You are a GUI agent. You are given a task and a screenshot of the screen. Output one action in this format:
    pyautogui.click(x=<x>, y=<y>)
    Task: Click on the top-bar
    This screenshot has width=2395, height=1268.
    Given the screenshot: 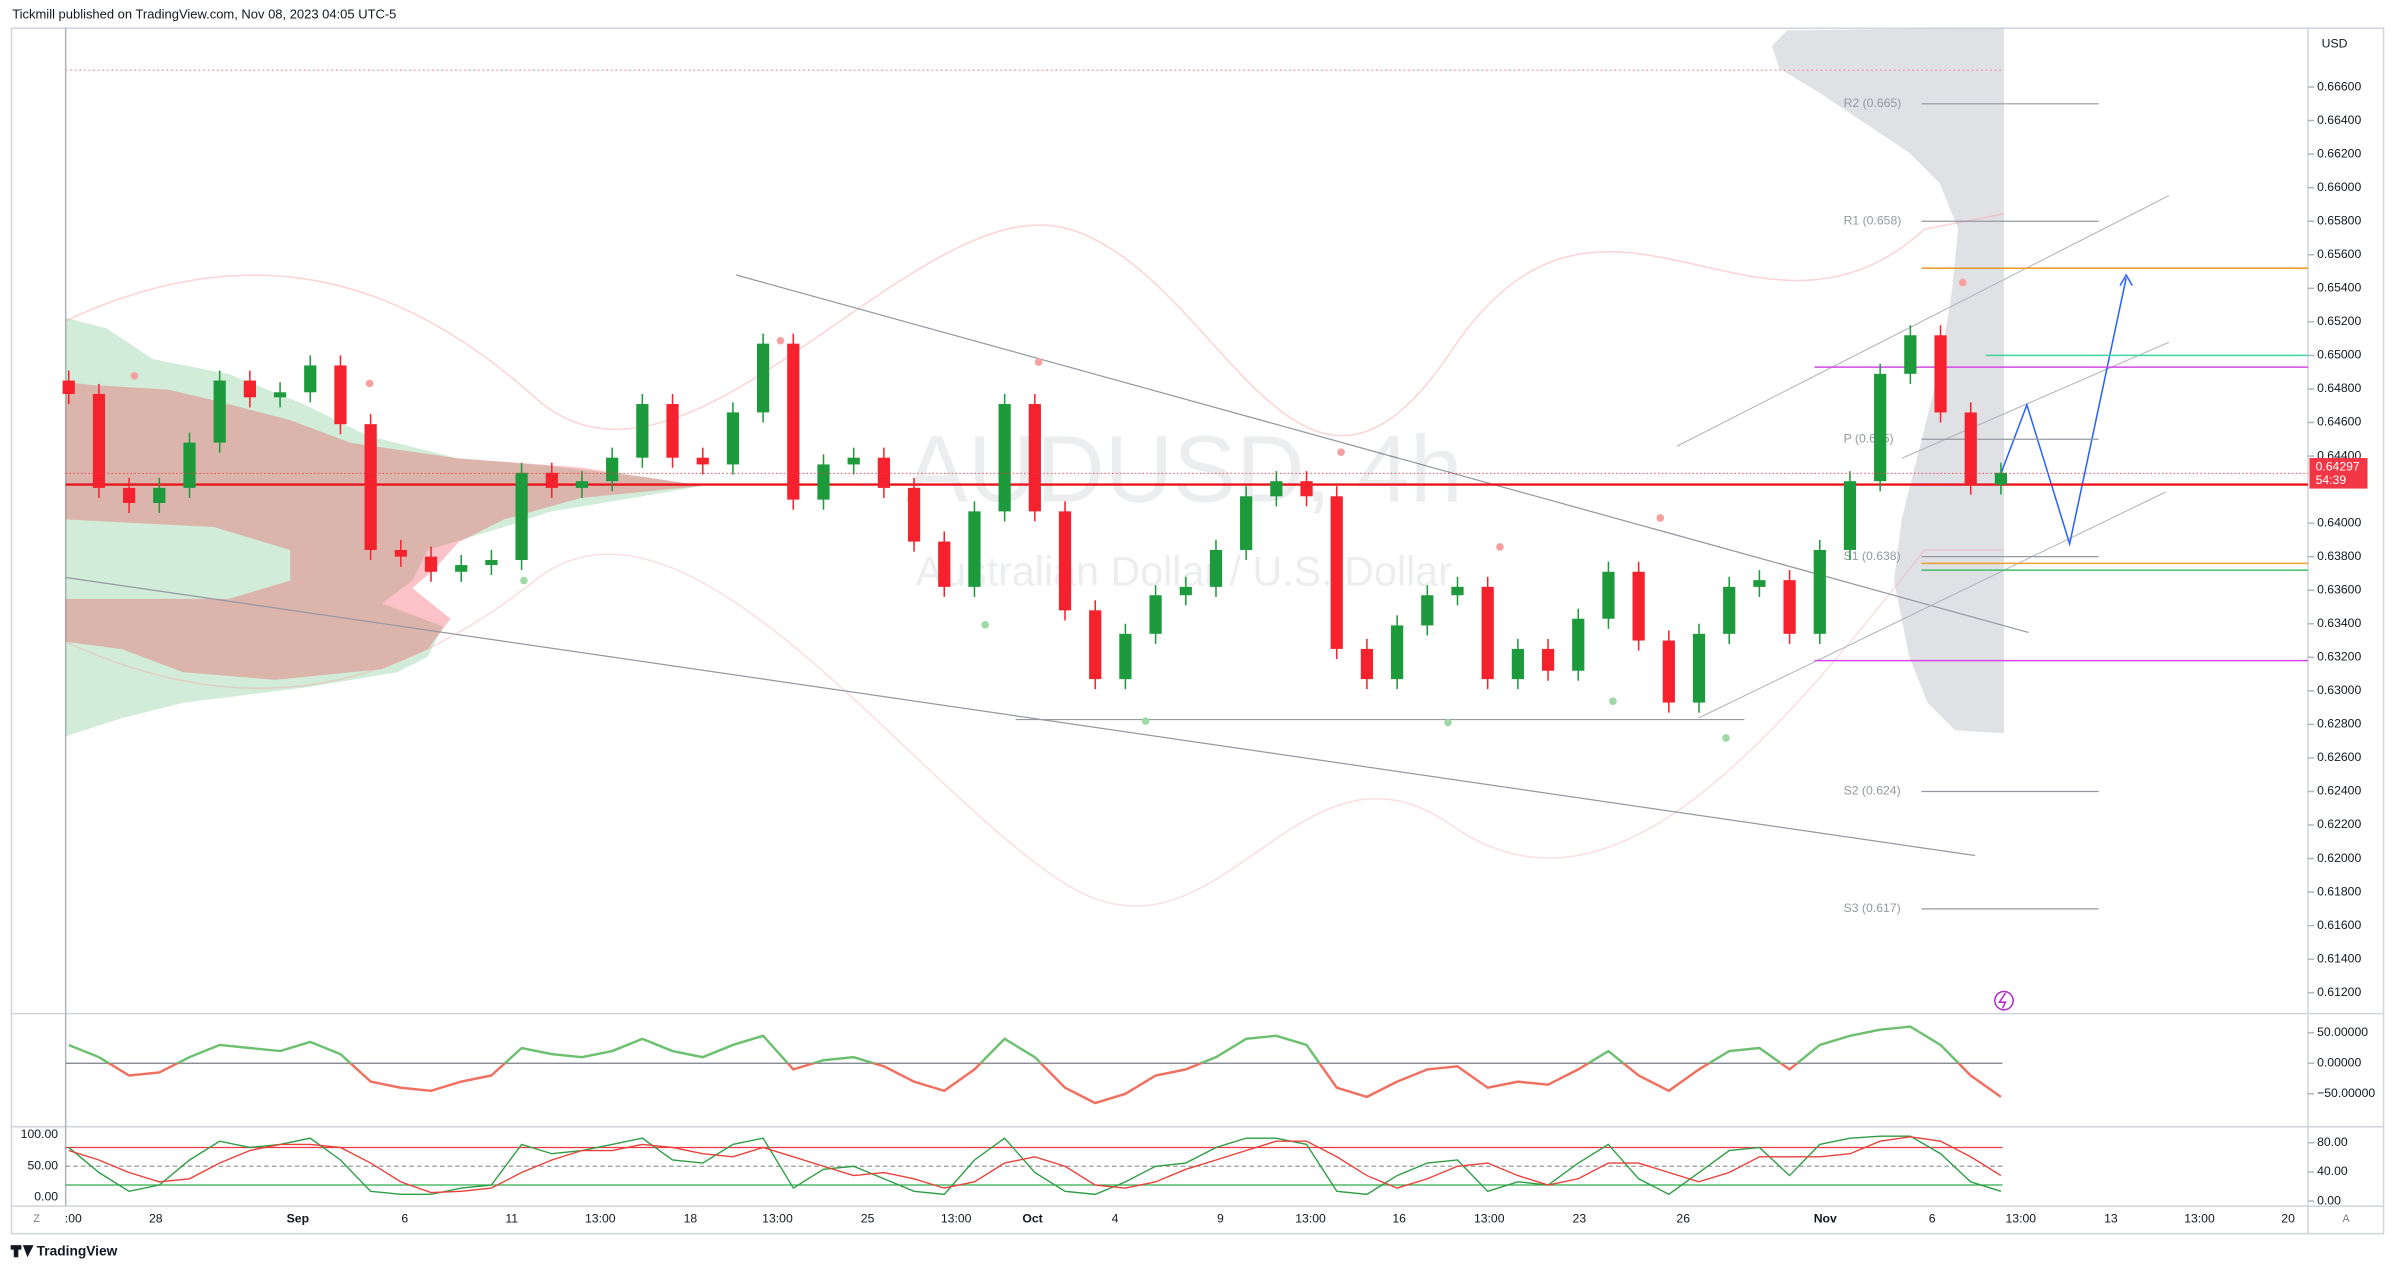 What is the action you would take?
    pyautogui.click(x=1197, y=14)
    